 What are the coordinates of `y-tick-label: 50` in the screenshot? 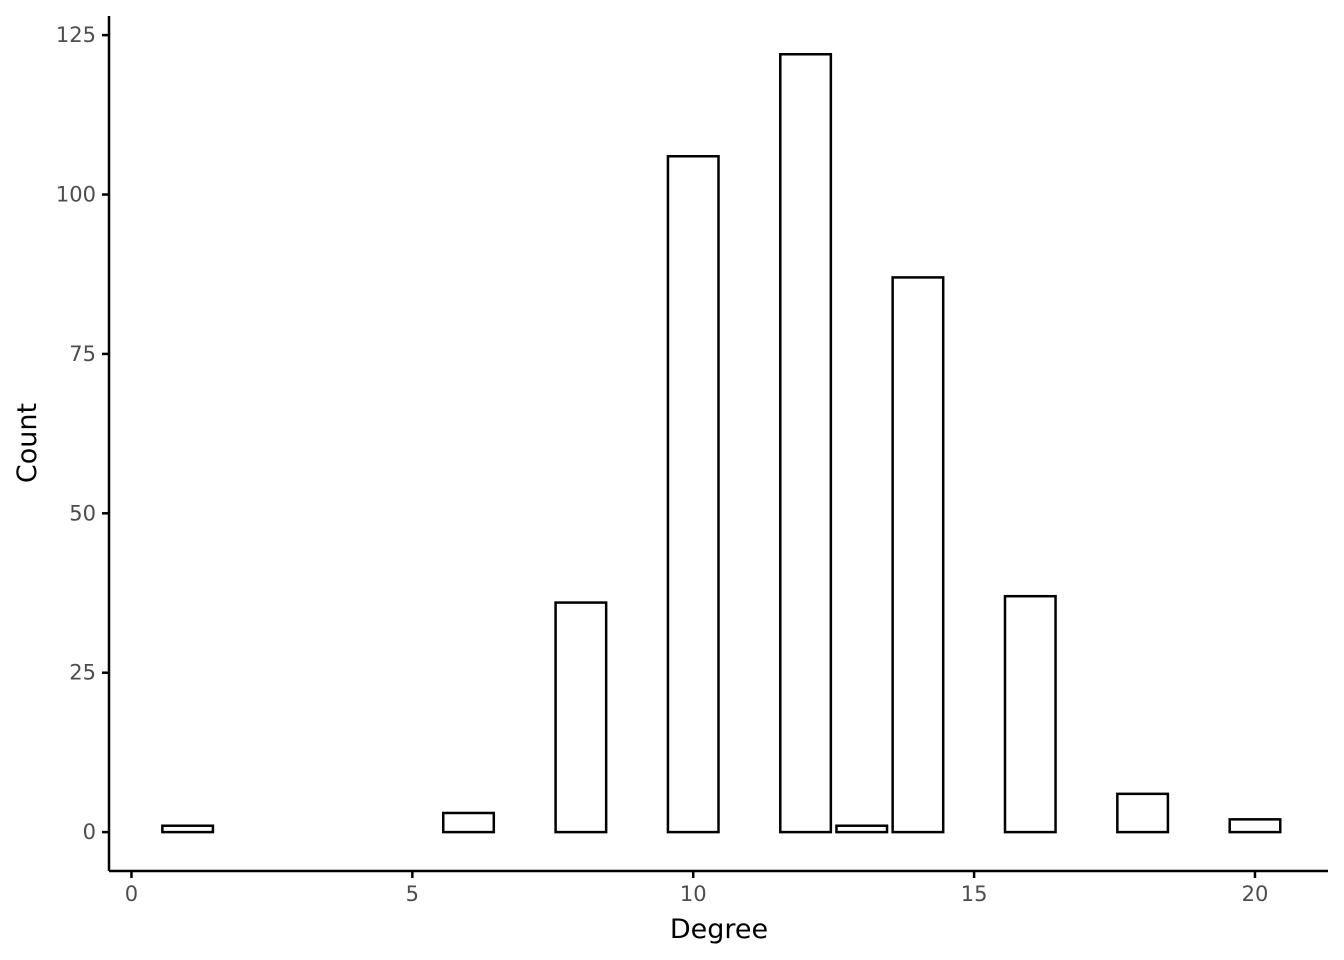 It's located at (82, 513).